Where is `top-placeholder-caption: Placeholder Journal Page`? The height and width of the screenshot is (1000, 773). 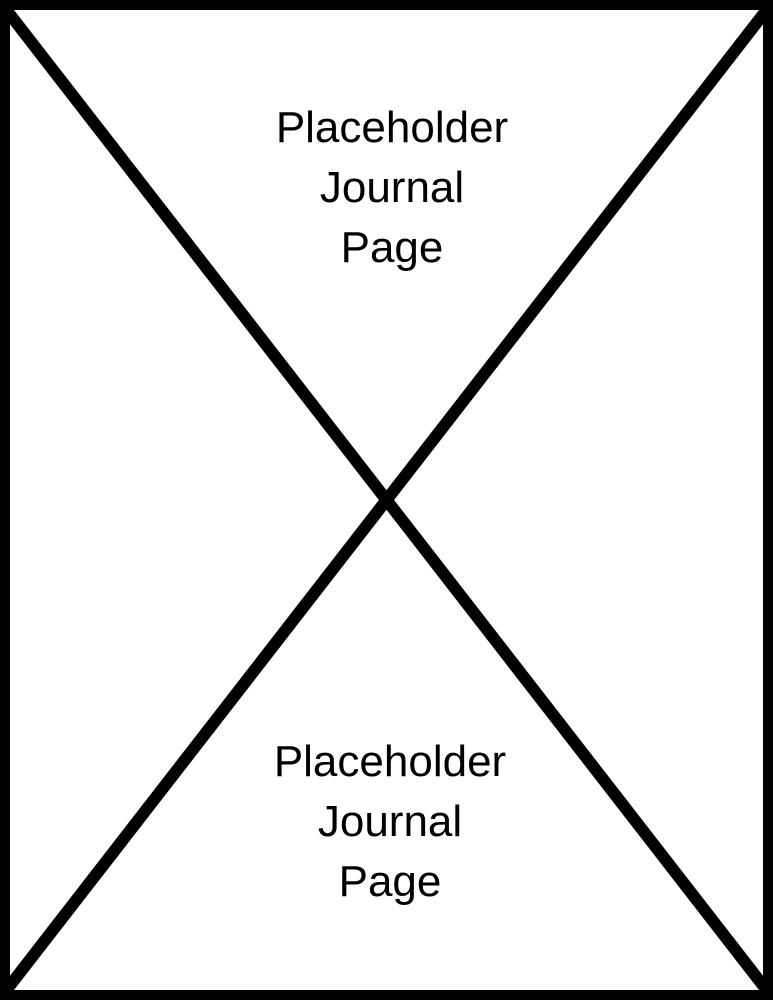 top-placeholder-caption: Placeholder Journal Page is located at coordinates (392, 188).